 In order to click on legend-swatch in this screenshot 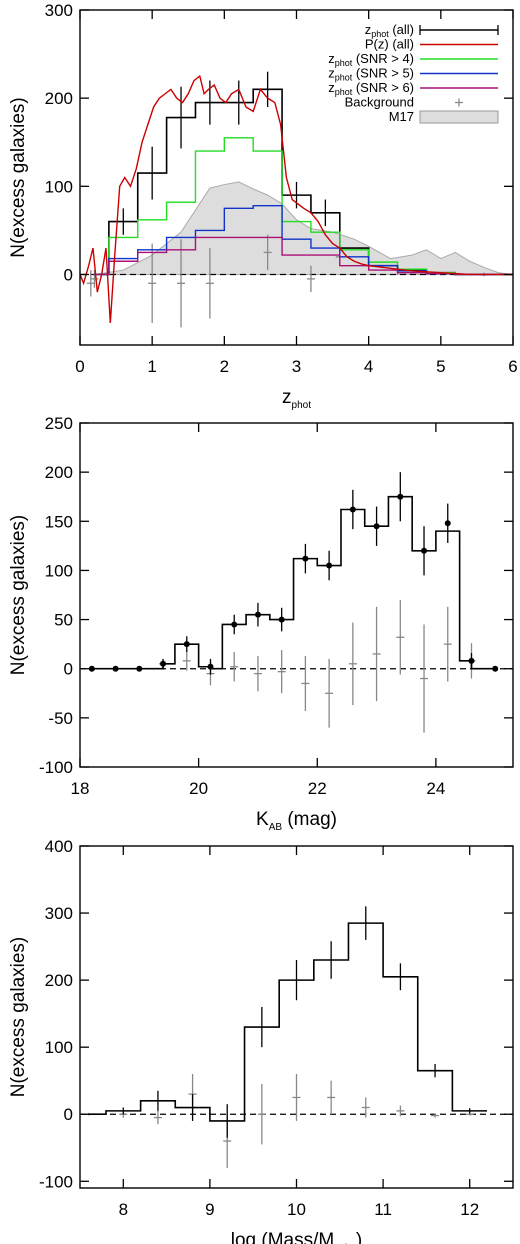, I will do `click(459, 117)`.